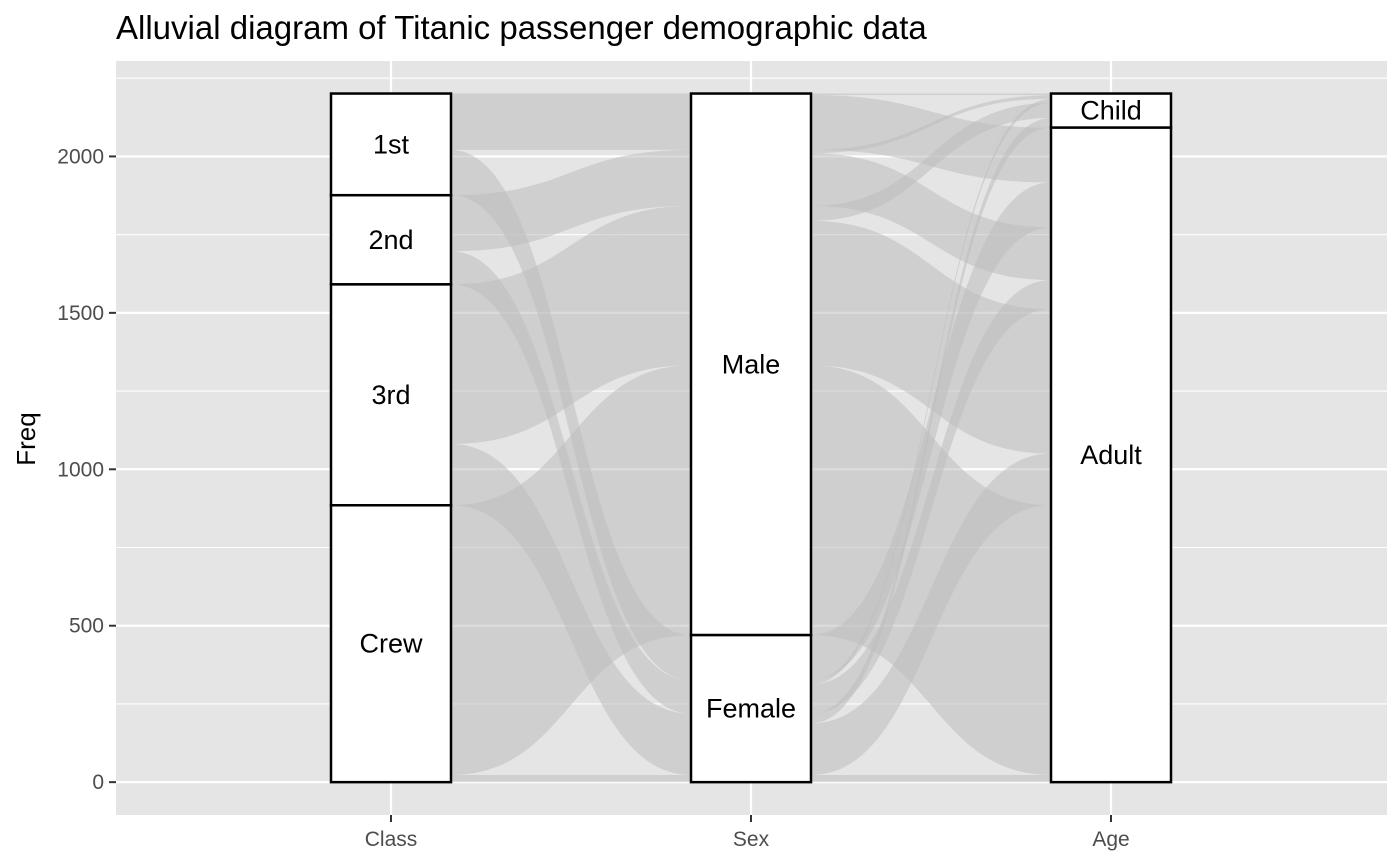 The image size is (1400, 866). I want to click on y-axis: 0 500 1000 1500 2000, so click(86, 469).